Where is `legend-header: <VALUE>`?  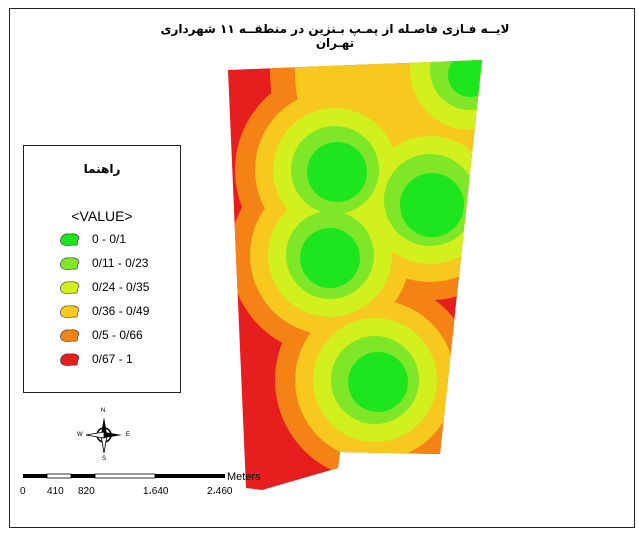 legend-header: <VALUE> is located at coordinates (102, 216).